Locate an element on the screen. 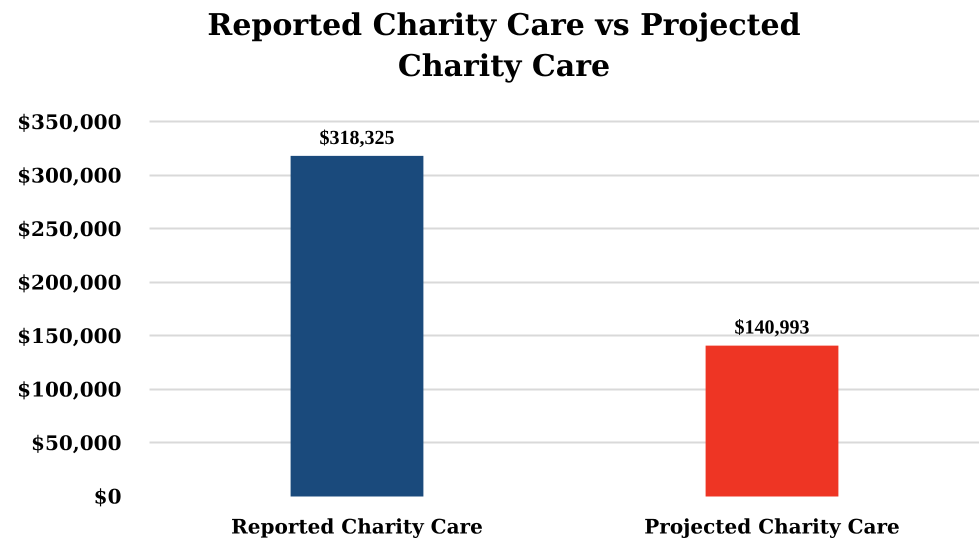  y-tick-label: $100,000 is located at coordinates (69, 389).